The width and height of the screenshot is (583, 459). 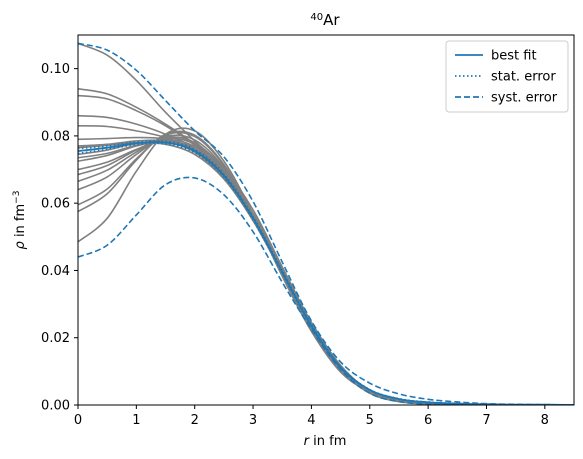 What do you see at coordinates (331, 20) in the screenshot?
I see `chart-title-main: Ar` at bounding box center [331, 20].